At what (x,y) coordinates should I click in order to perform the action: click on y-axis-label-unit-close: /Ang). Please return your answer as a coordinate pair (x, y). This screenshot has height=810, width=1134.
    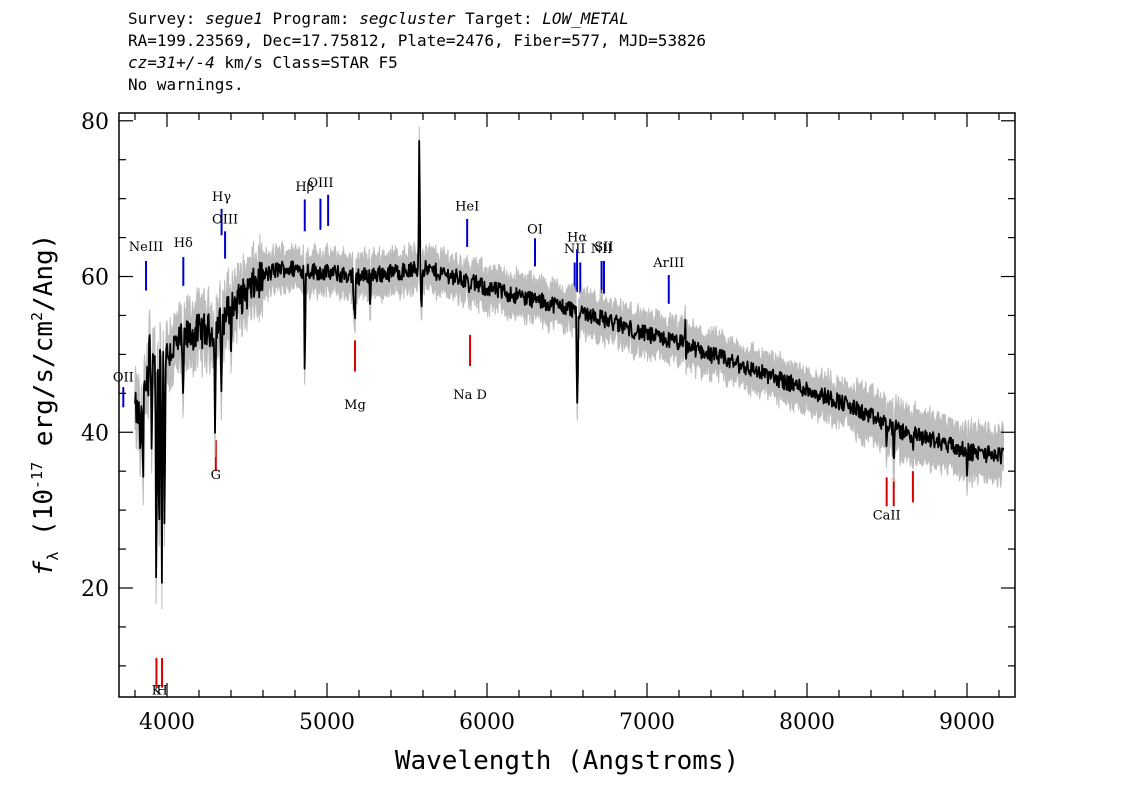
    Looking at the image, I should click on (44, 273).